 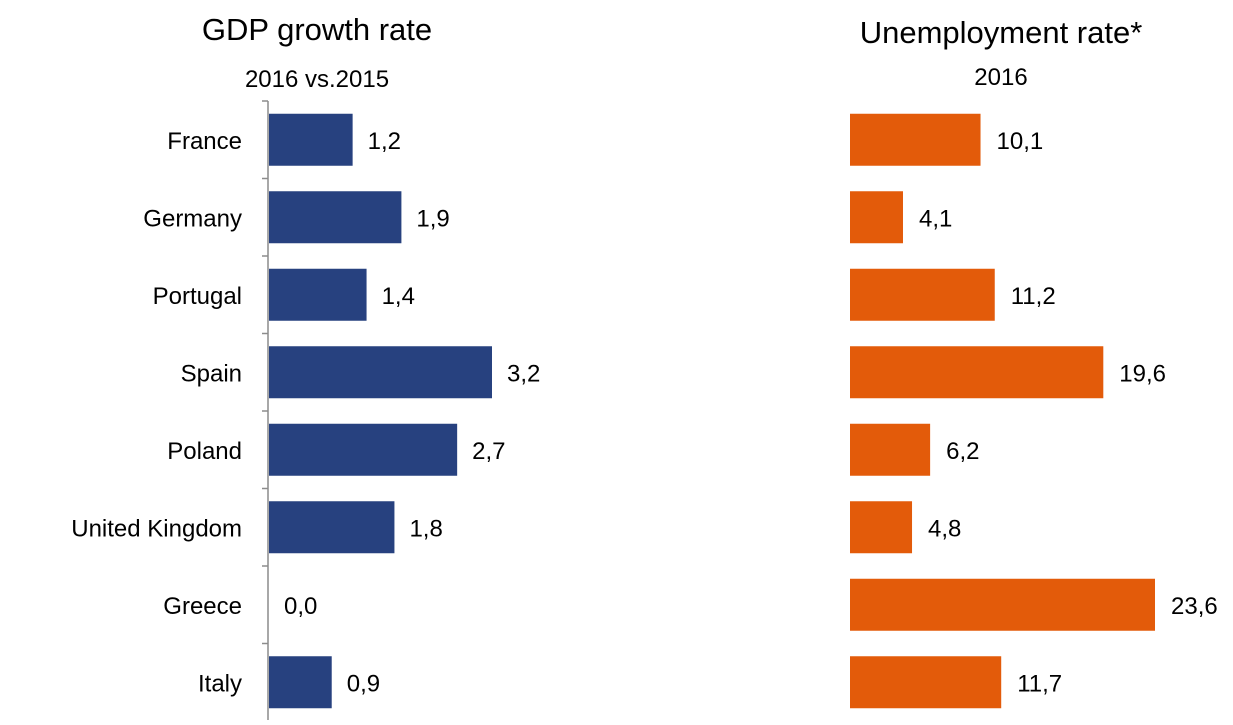 What do you see at coordinates (363, 683) in the screenshot?
I see `gdp-value-label: 0,9` at bounding box center [363, 683].